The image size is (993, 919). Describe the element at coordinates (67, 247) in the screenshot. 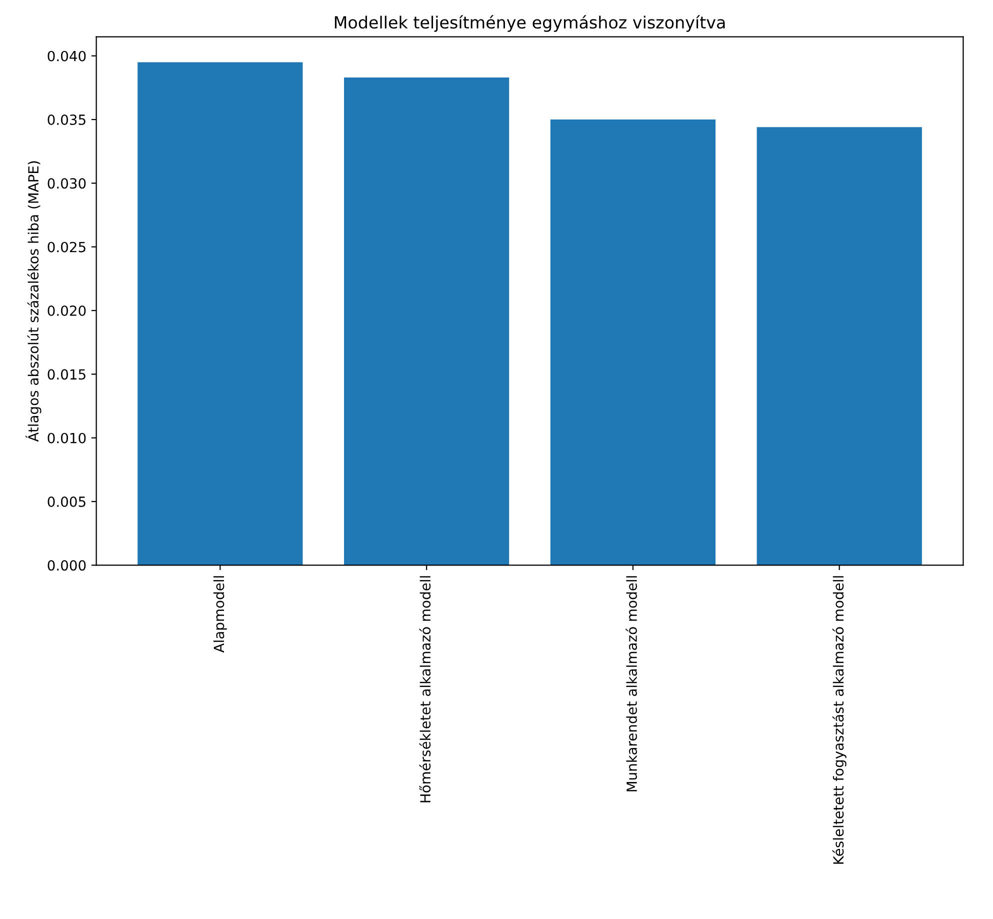

I see `y-tick-label: 0.025` at that location.